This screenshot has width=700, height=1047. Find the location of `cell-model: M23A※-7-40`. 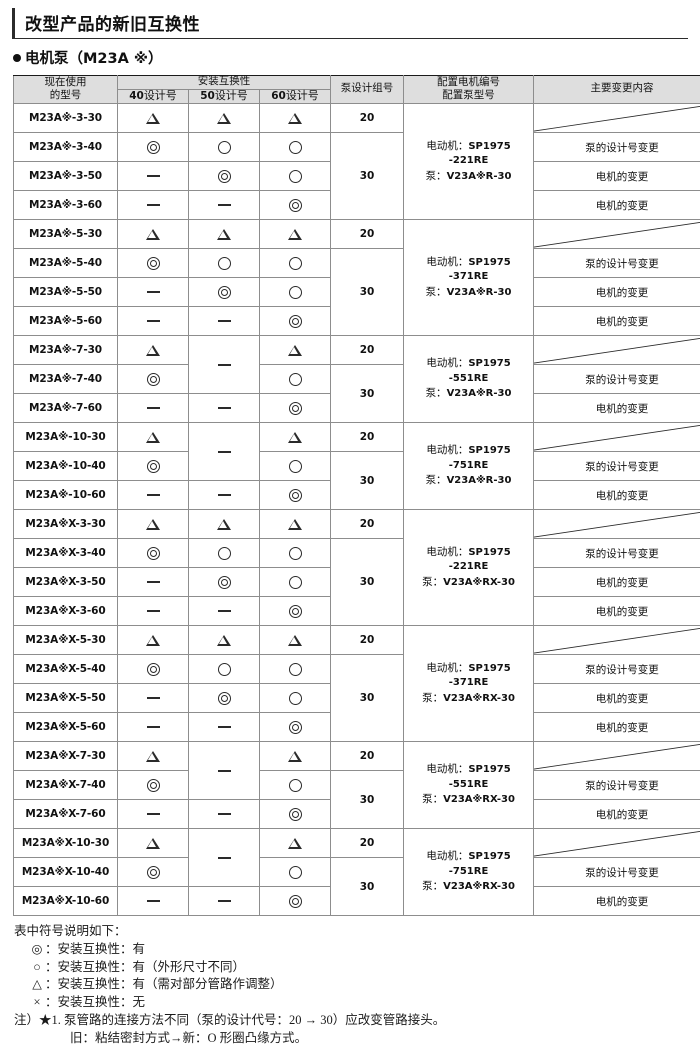

cell-model: M23A※-7-40 is located at coordinates (66, 379).